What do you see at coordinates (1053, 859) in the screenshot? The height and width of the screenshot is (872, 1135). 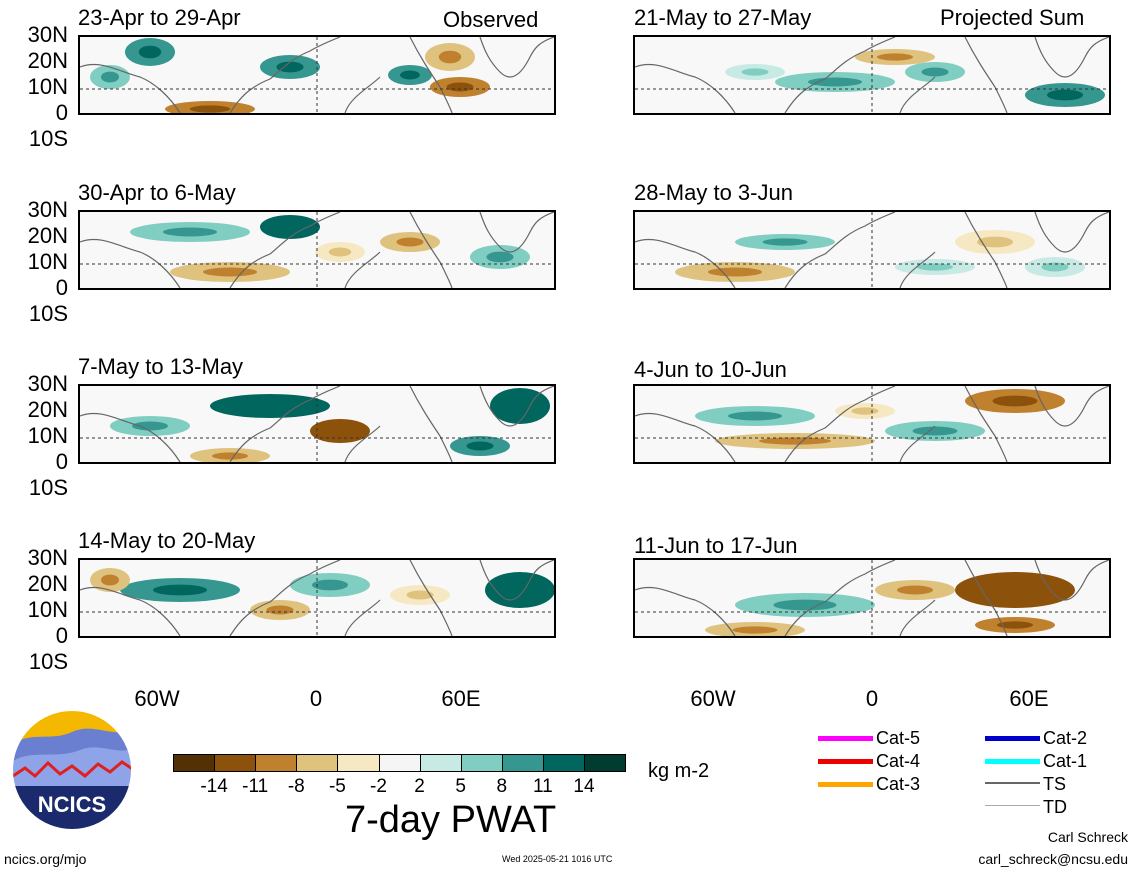 I see `footer-email: carl_schreck@ncsu.edu` at bounding box center [1053, 859].